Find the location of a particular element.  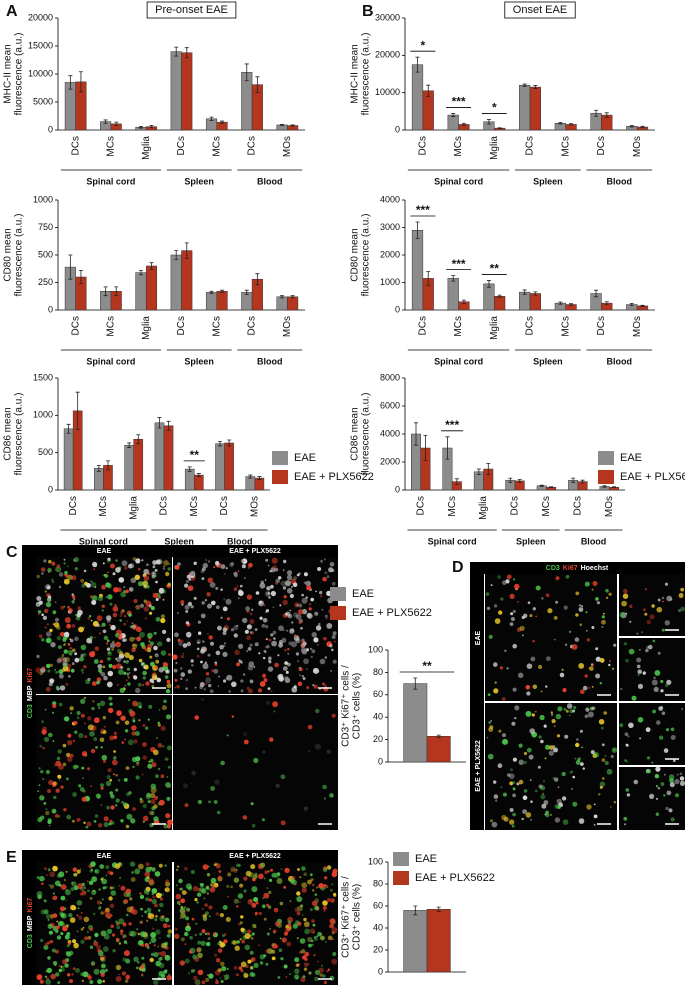

y-tick-label: 1000 is located at coordinates (43, 415).